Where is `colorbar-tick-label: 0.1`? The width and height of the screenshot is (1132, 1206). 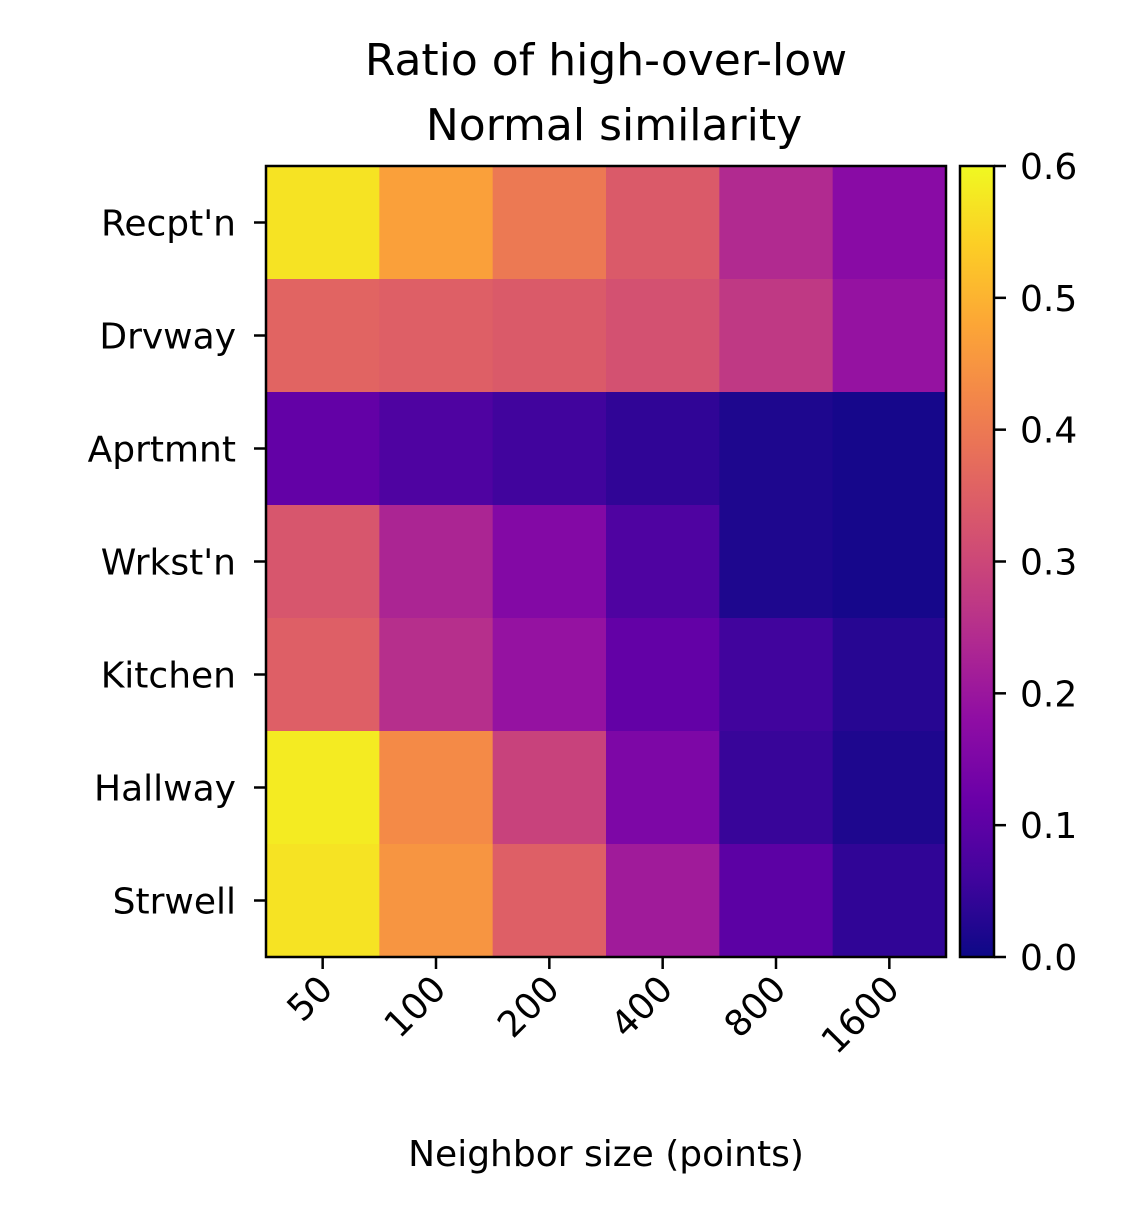 colorbar-tick-label: 0.1 is located at coordinates (1048, 826).